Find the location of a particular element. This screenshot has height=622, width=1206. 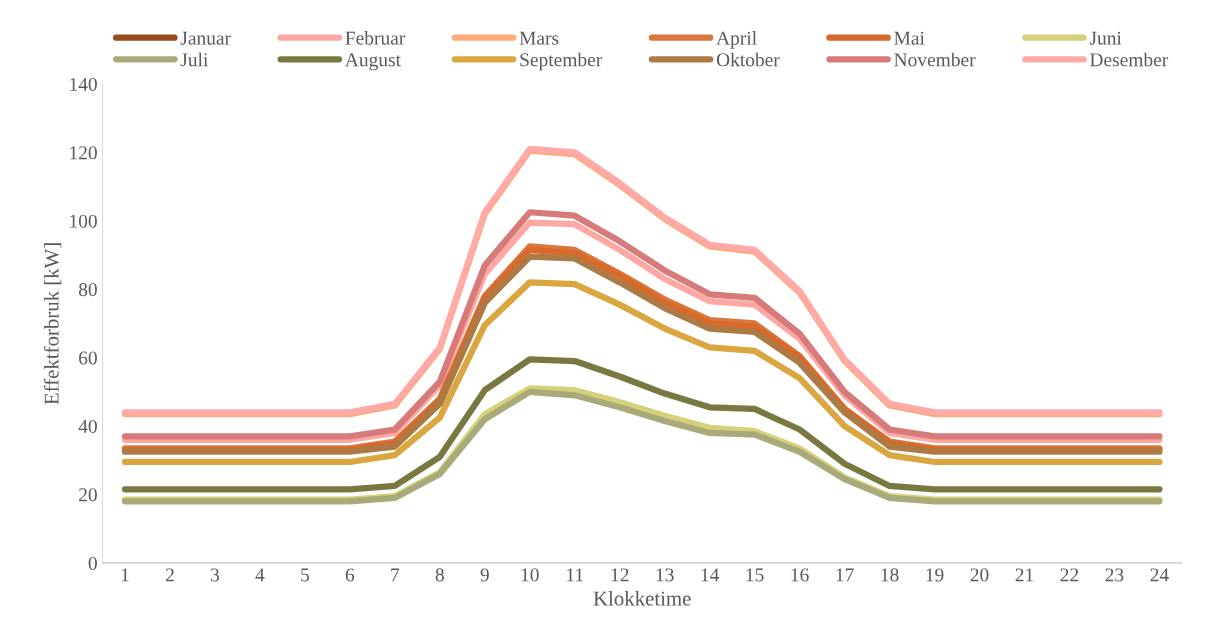

y-axis-title: Effektforbruk [kW] is located at coordinates (52, 324).